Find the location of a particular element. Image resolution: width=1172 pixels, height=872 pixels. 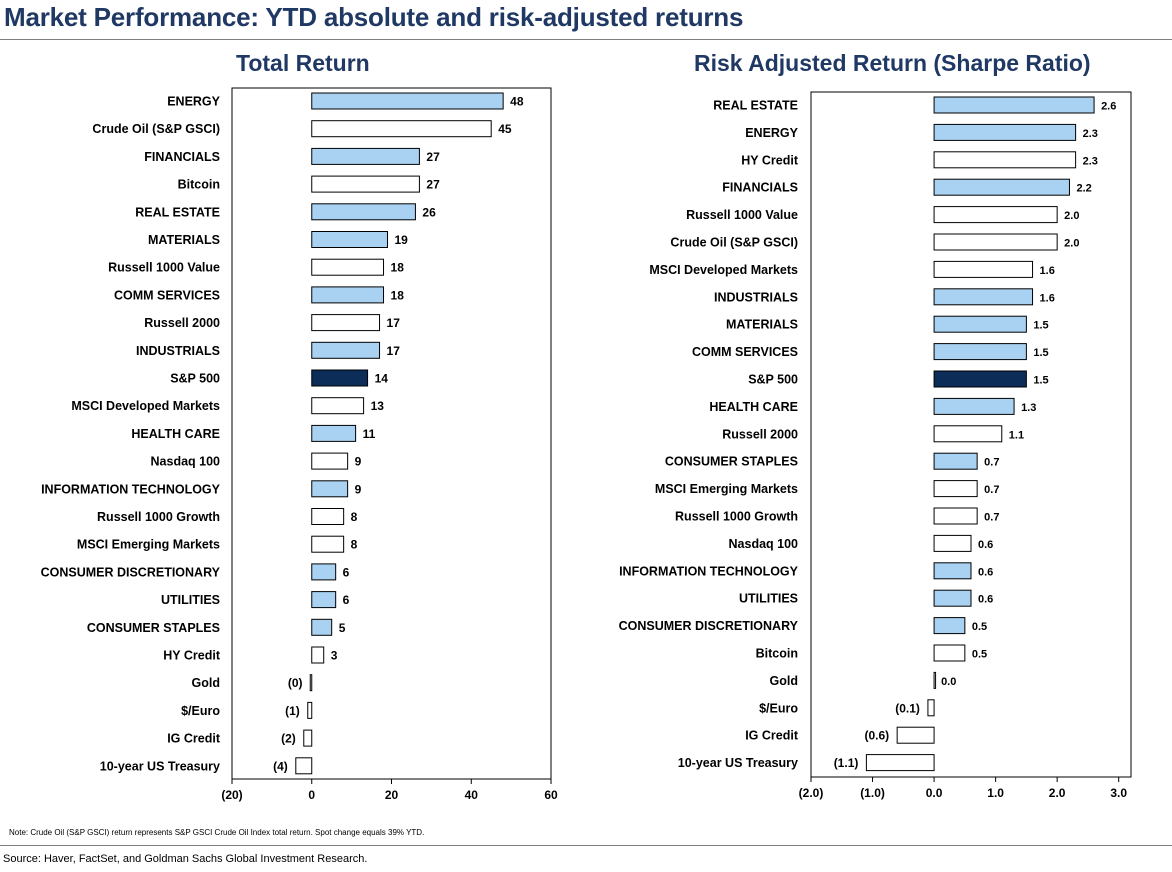

sharpe-value-label-russell-1000-value: 2.0 is located at coordinates (1071, 216).